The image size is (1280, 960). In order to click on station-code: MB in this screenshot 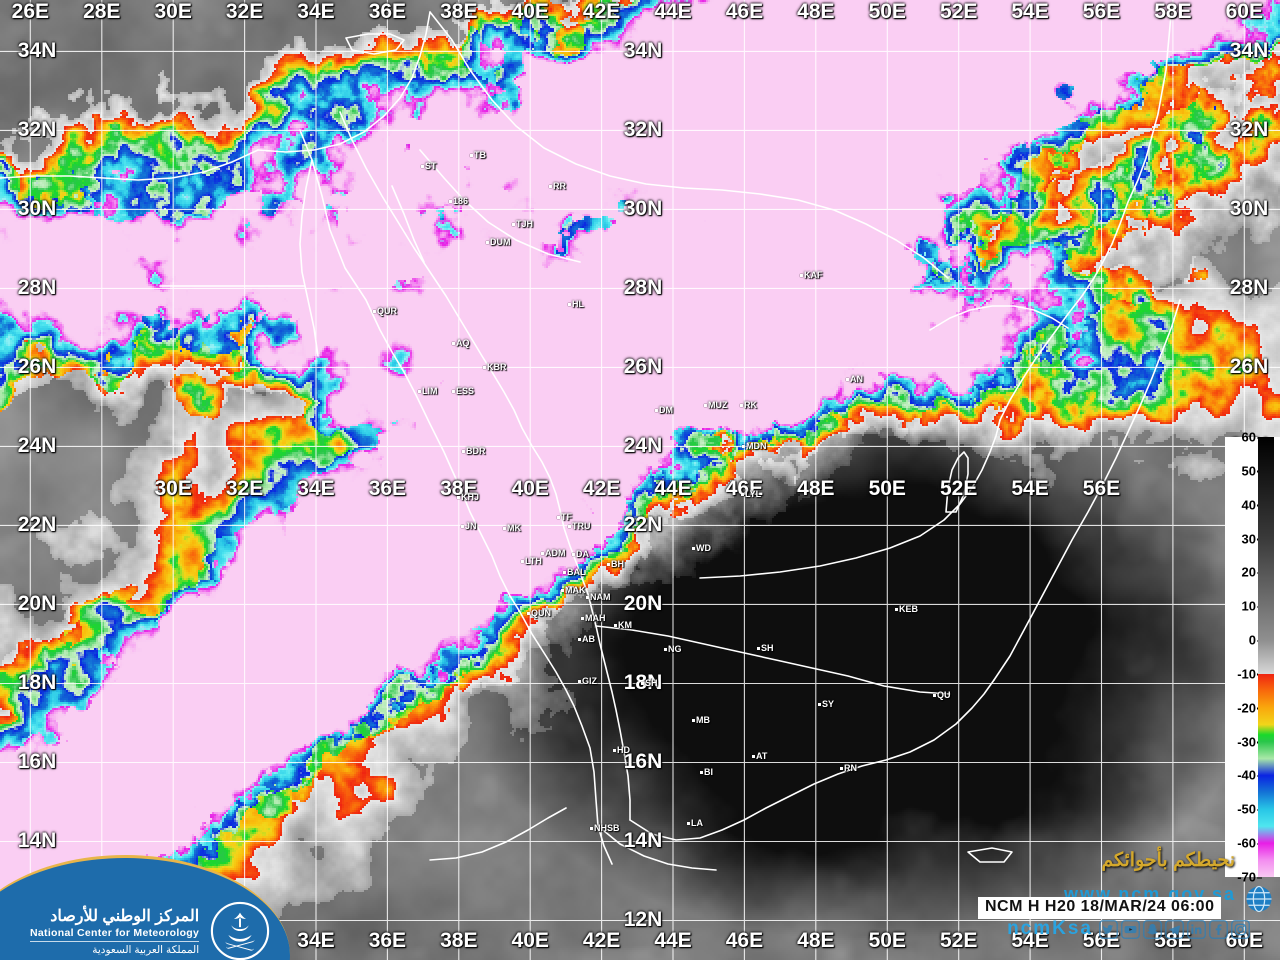, I will do `click(703, 720)`.